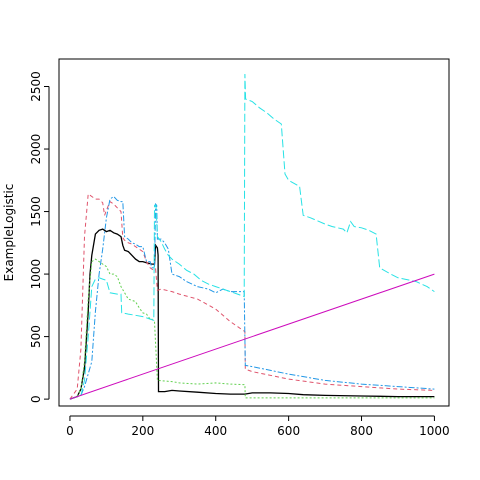  I want to click on x-tick-label: 400, so click(215, 431).